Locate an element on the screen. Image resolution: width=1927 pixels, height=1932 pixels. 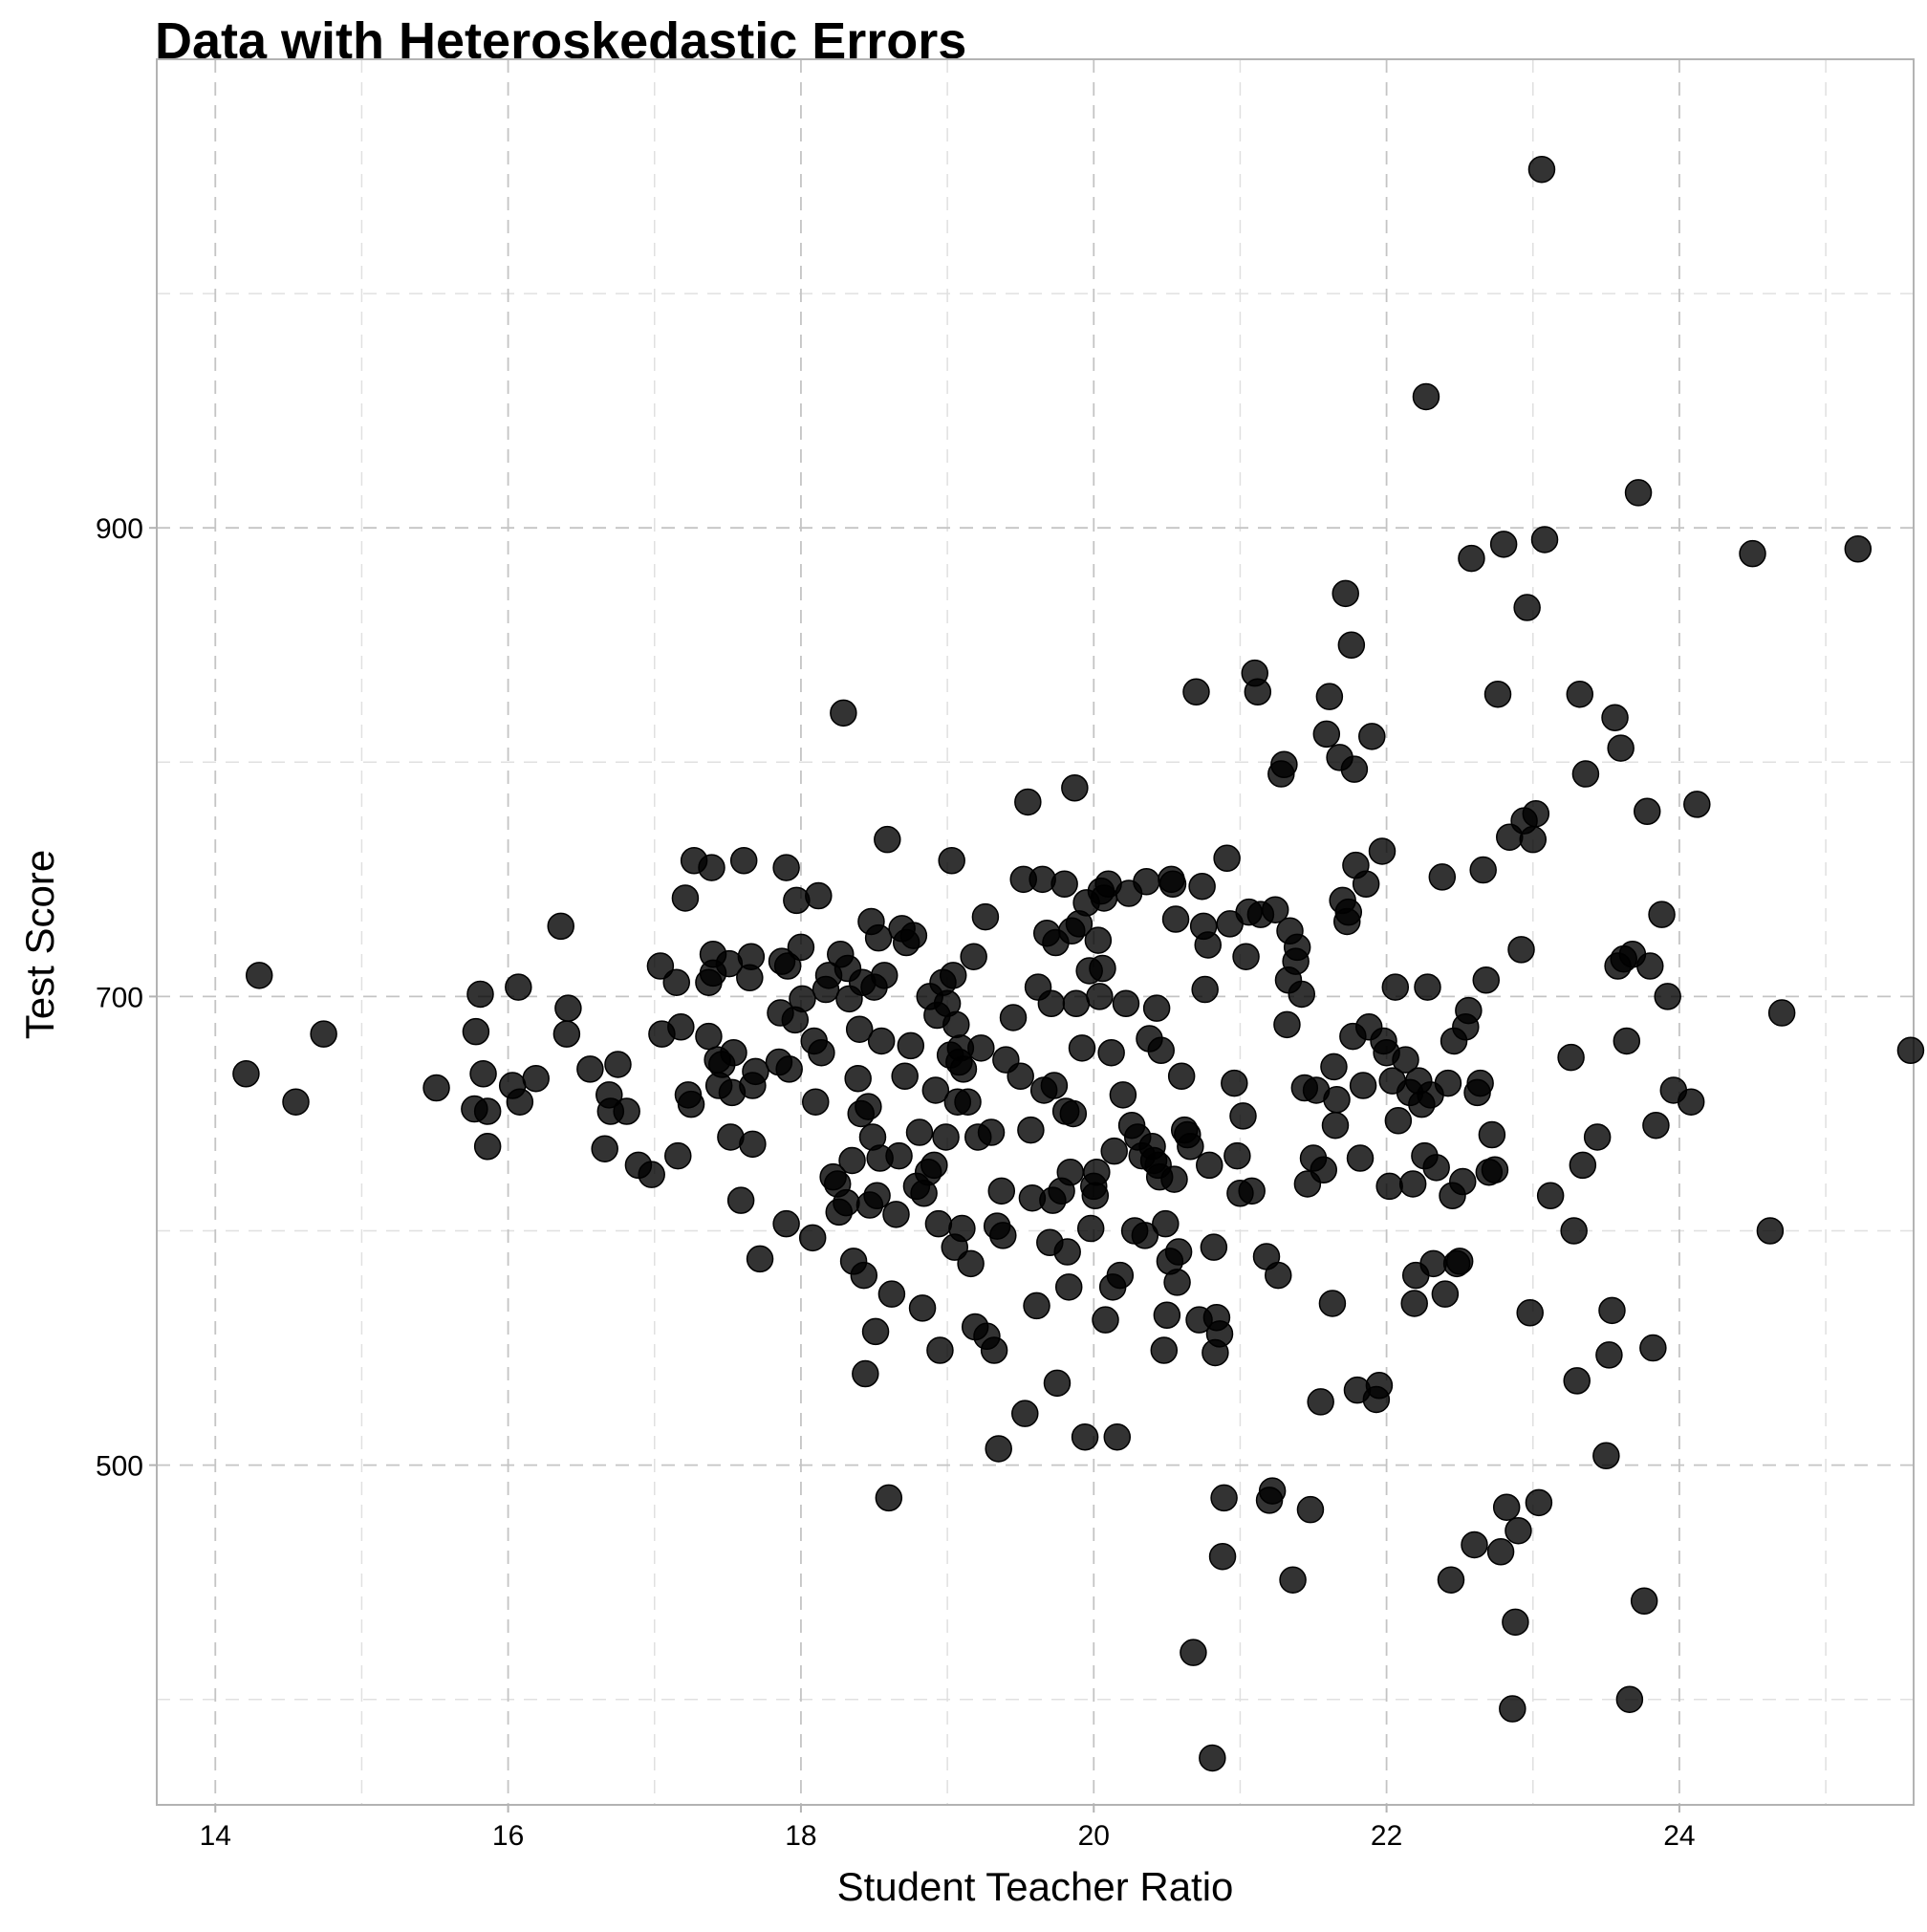
x-tick-label: 14 is located at coordinates (216, 1836).